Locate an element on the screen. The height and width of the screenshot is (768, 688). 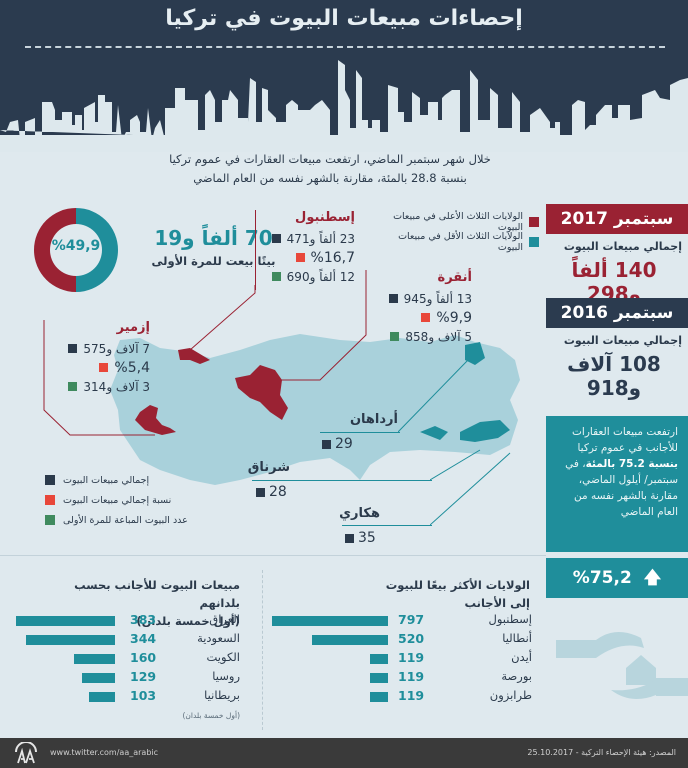
footer is located at coordinates (344, 753).